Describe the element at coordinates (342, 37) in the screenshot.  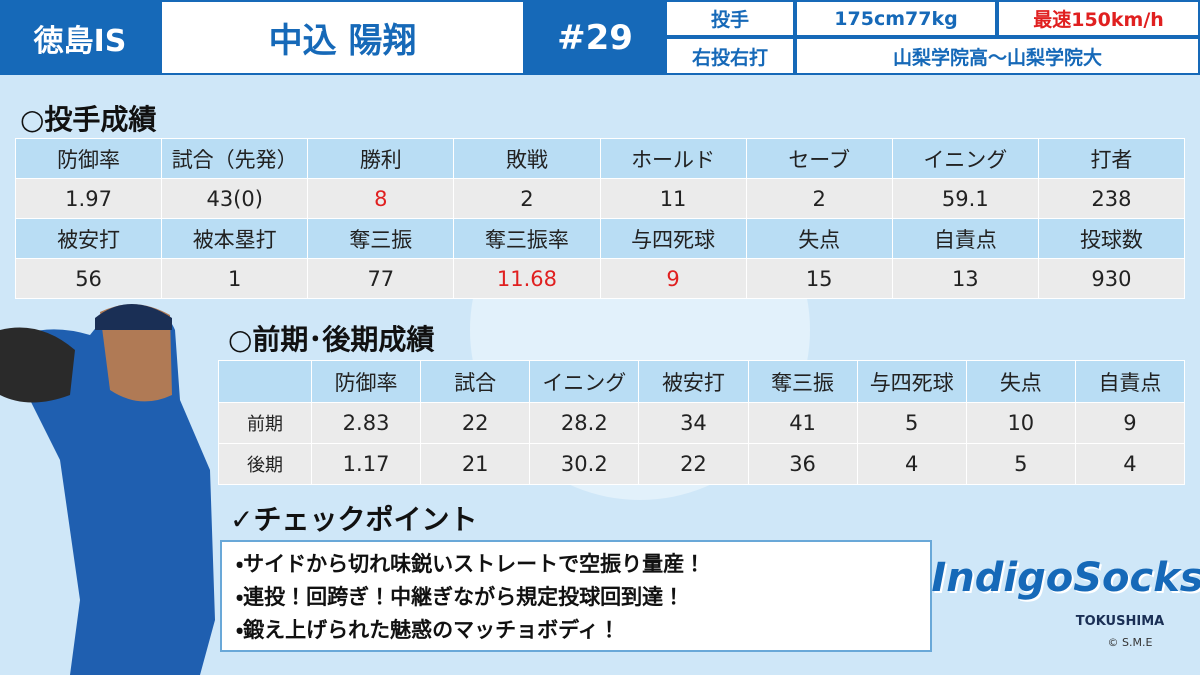
I see `player-name: 中込 陽翔` at that location.